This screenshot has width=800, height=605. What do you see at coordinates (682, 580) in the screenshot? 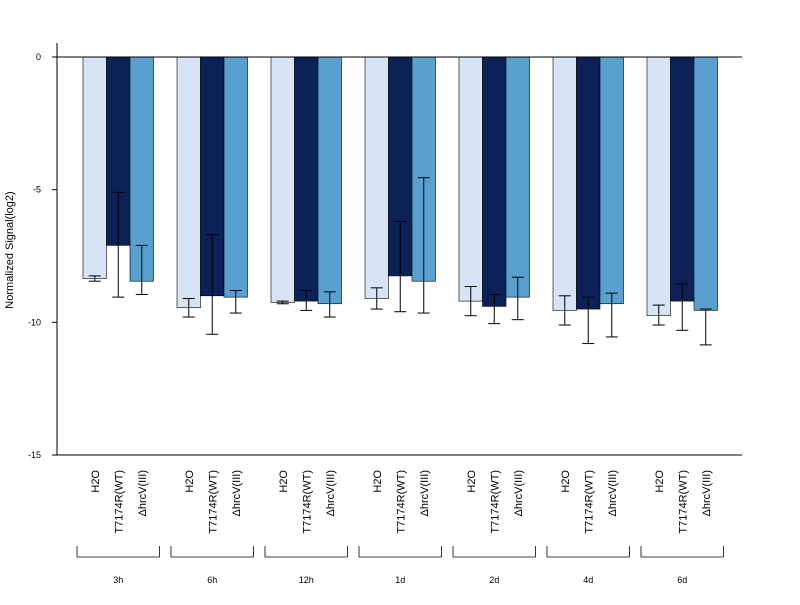
I see `group-label: 6d` at bounding box center [682, 580].